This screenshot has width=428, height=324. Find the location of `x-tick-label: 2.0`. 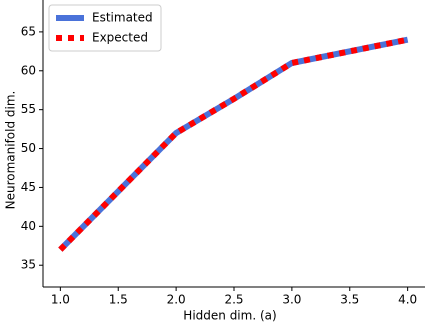

x-tick-label: 2.0 is located at coordinates (176, 300).